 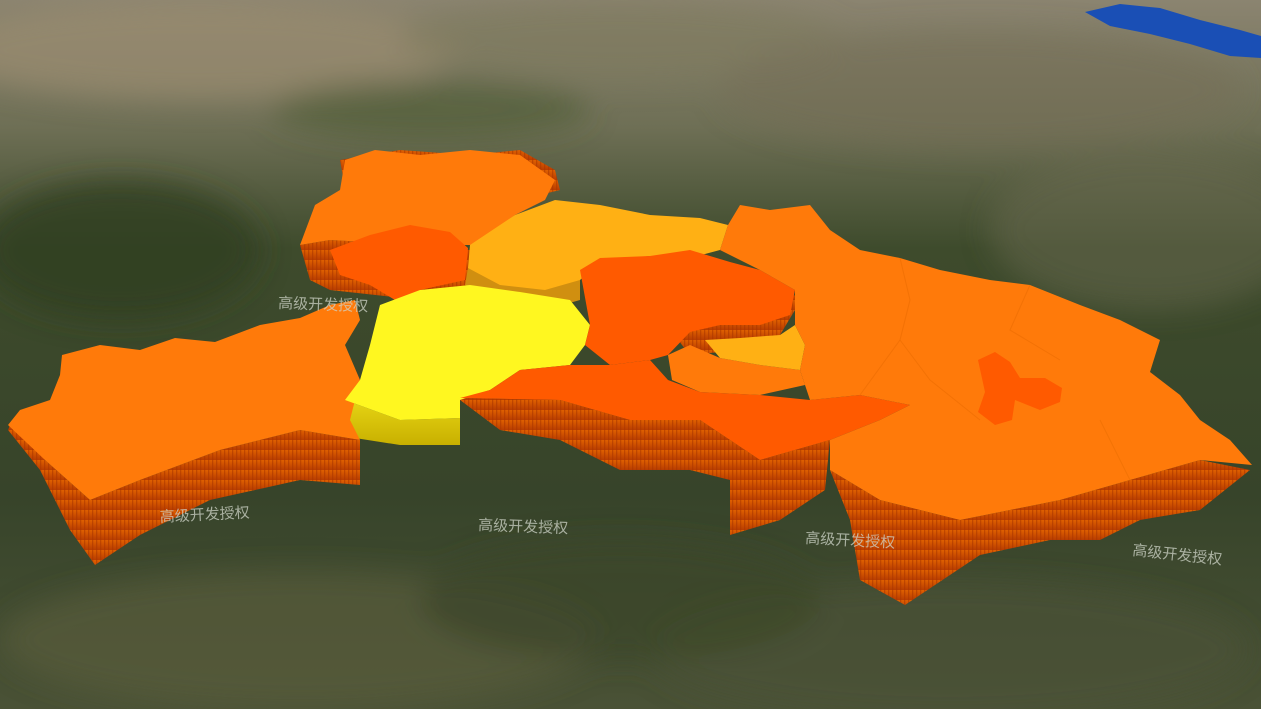 What do you see at coordinates (184, 400) in the screenshot?
I see `region-southwest` at bounding box center [184, 400].